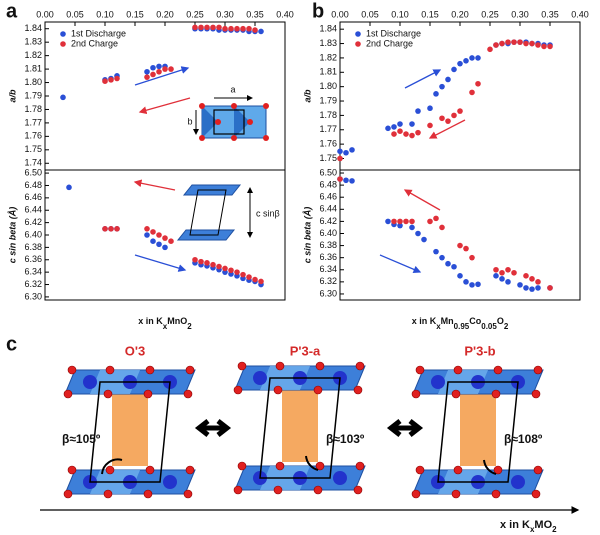  What do you see at coordinates (328, 197) in the screenshot?
I see `y-tick-label: 6.46` at bounding box center [328, 197].